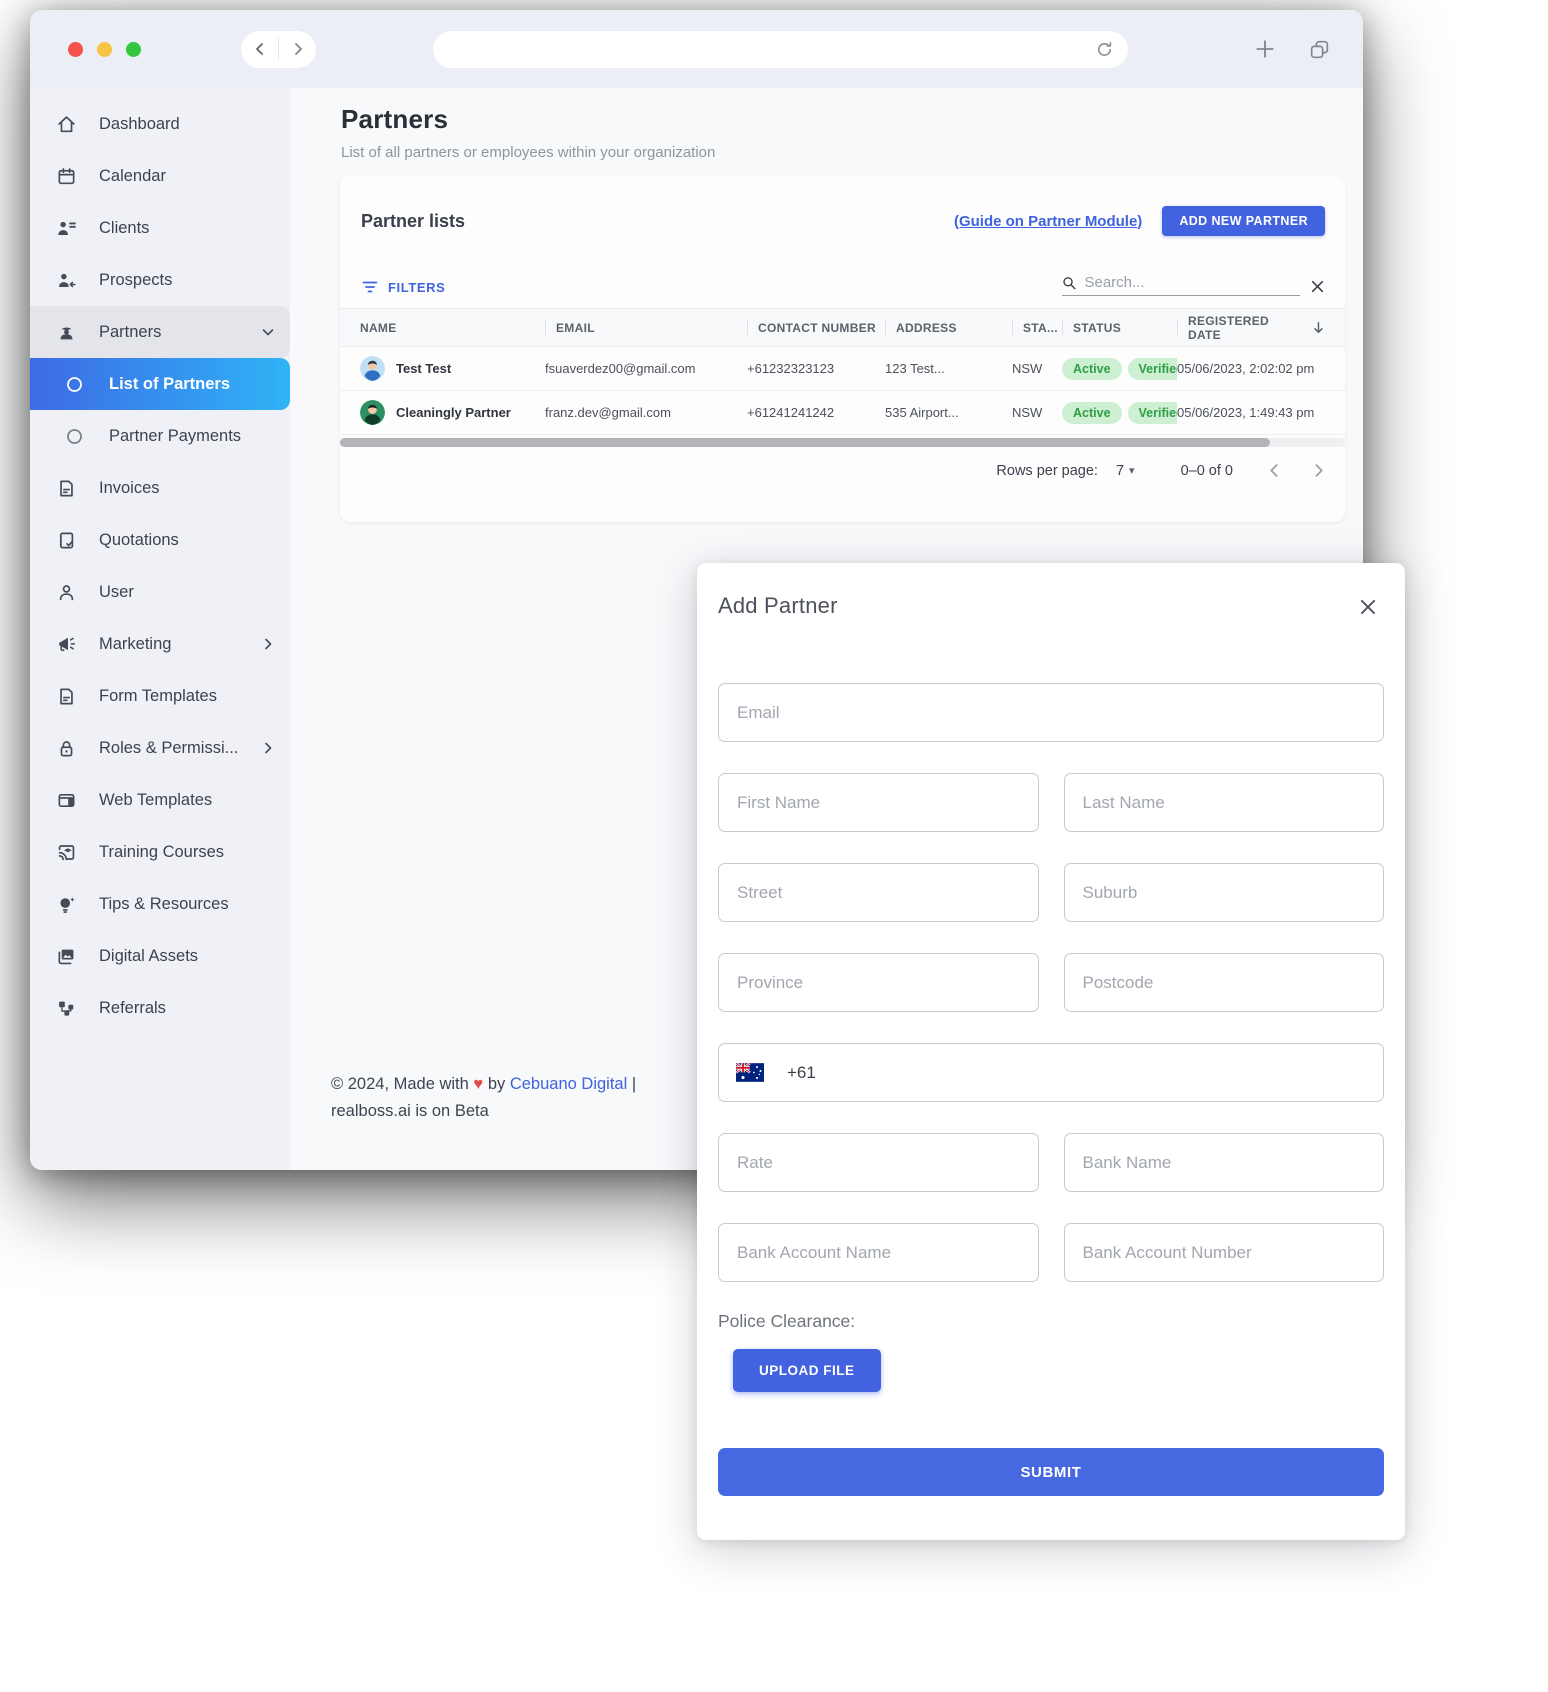  I want to click on browser-chrome, so click(696, 49).